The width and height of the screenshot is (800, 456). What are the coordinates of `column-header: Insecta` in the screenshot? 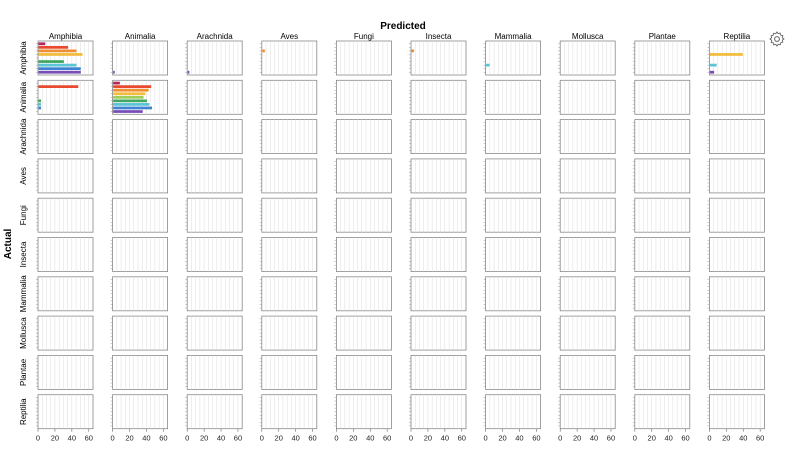 It's located at (439, 36).